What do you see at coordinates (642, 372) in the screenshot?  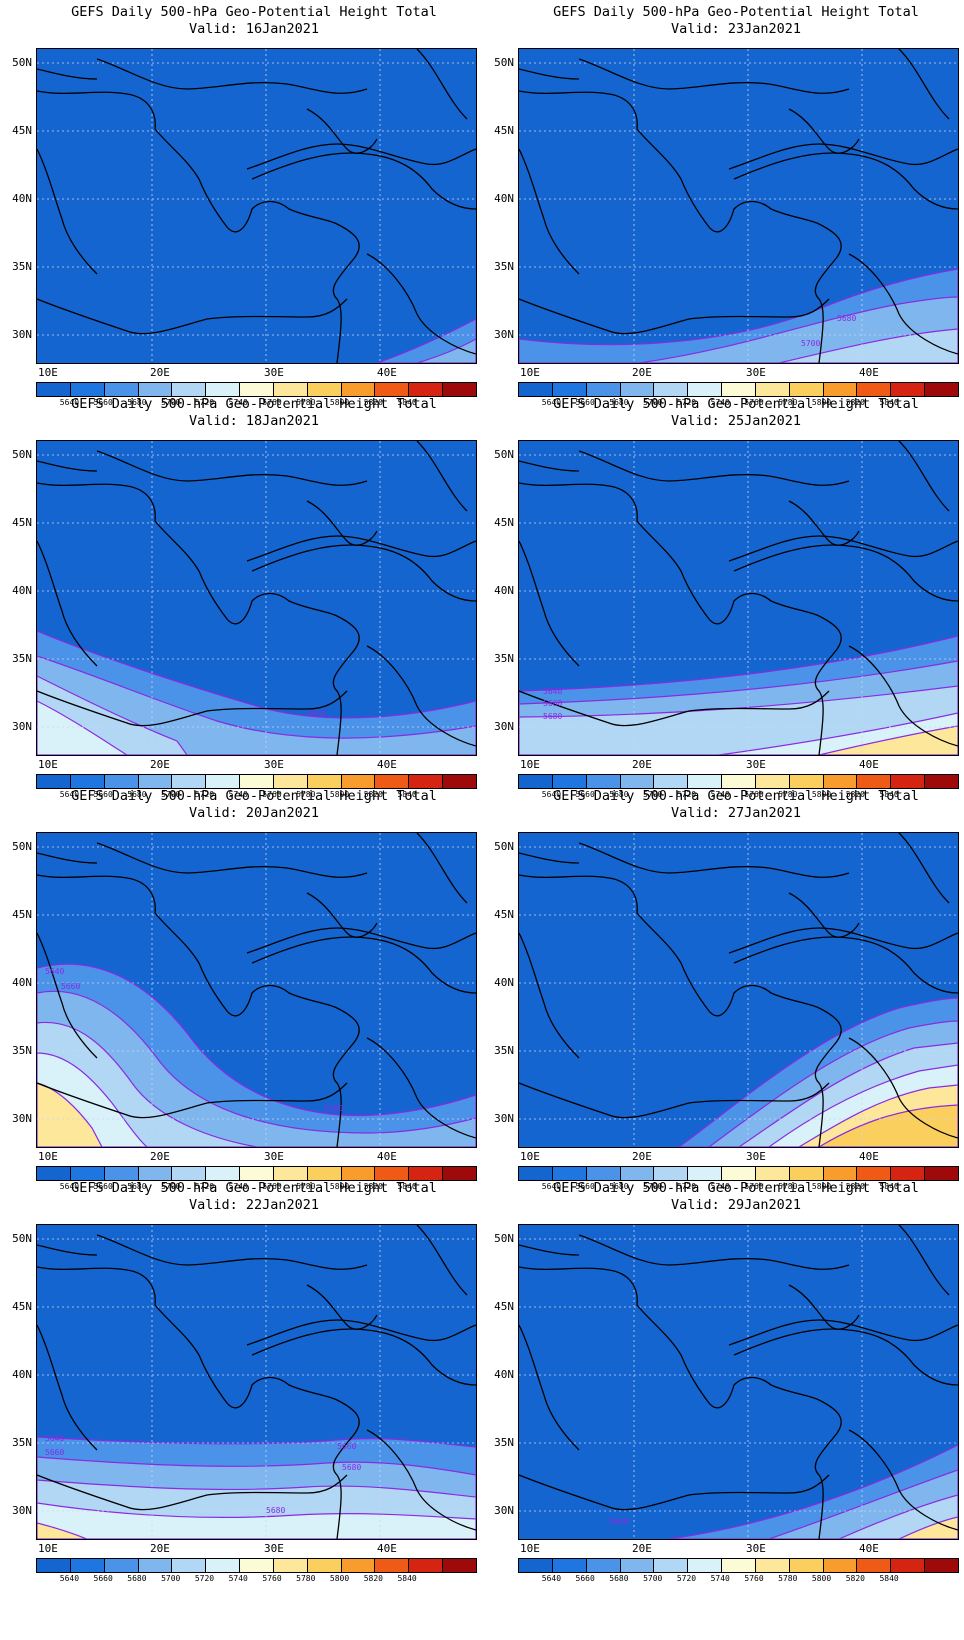 I see `longitude-label: 20E` at bounding box center [642, 372].